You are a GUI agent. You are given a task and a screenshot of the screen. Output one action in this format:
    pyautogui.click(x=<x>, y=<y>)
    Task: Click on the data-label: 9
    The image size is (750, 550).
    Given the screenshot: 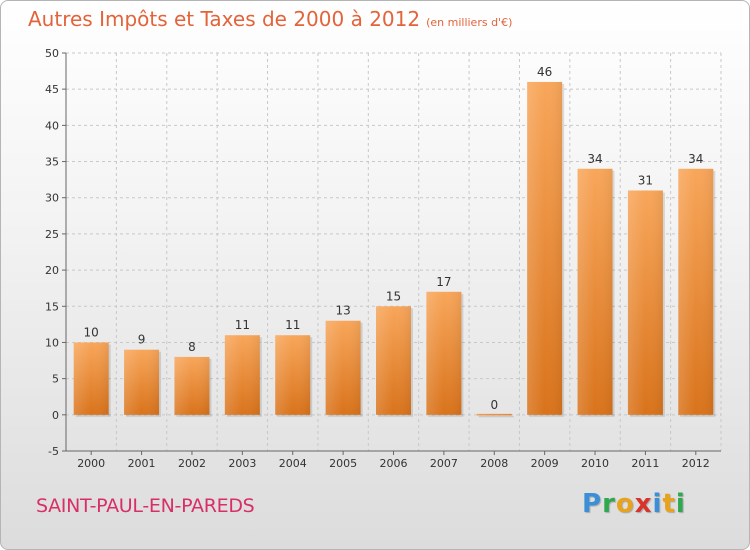 What is the action you would take?
    pyautogui.click(x=142, y=340)
    